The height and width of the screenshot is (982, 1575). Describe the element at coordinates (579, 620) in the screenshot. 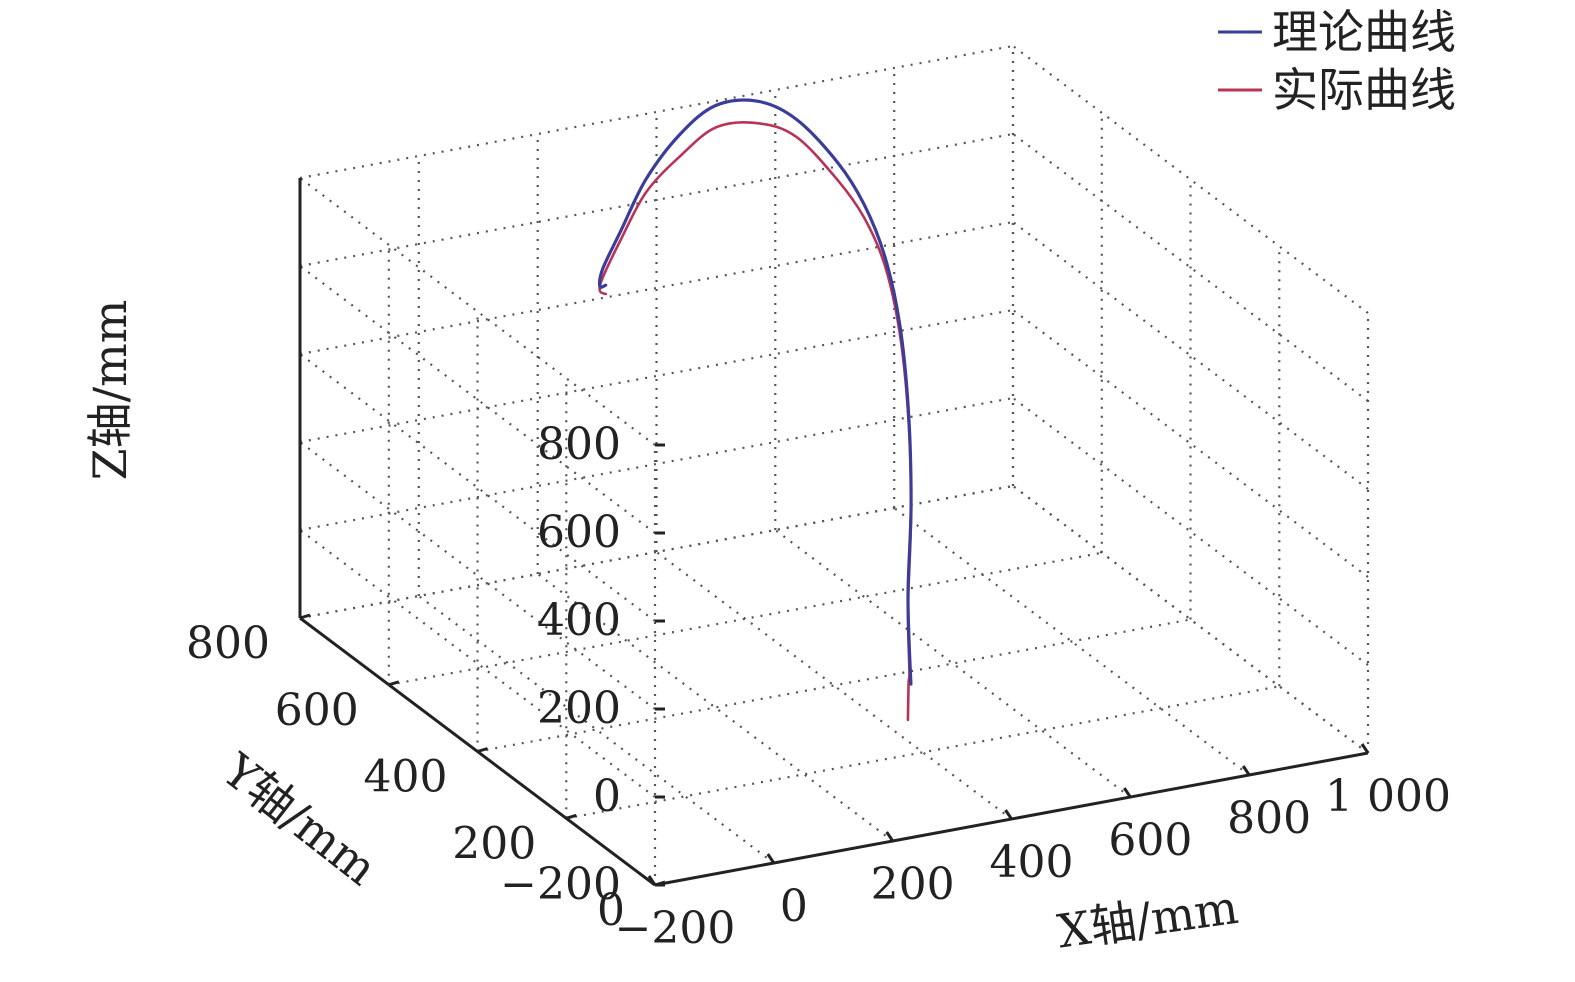

I see `z-tick-label: 400` at that location.